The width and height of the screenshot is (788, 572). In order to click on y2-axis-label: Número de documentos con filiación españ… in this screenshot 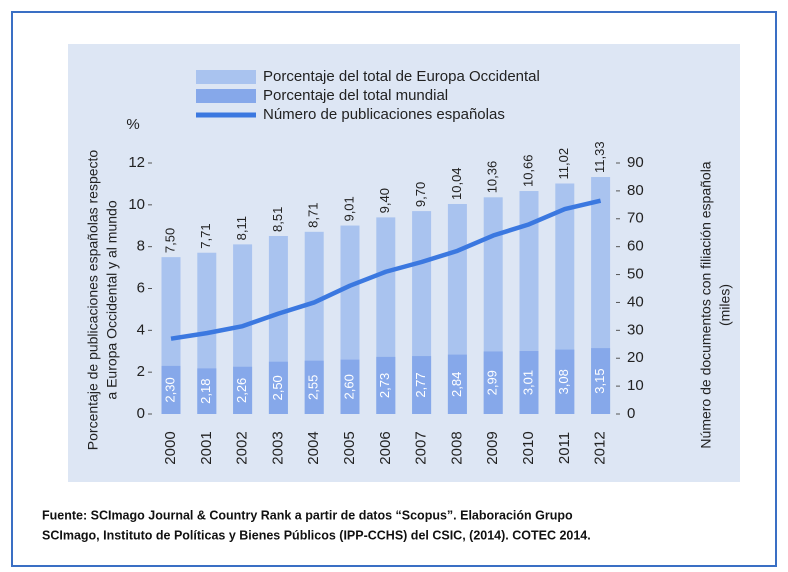, I will do `click(706, 304)`.